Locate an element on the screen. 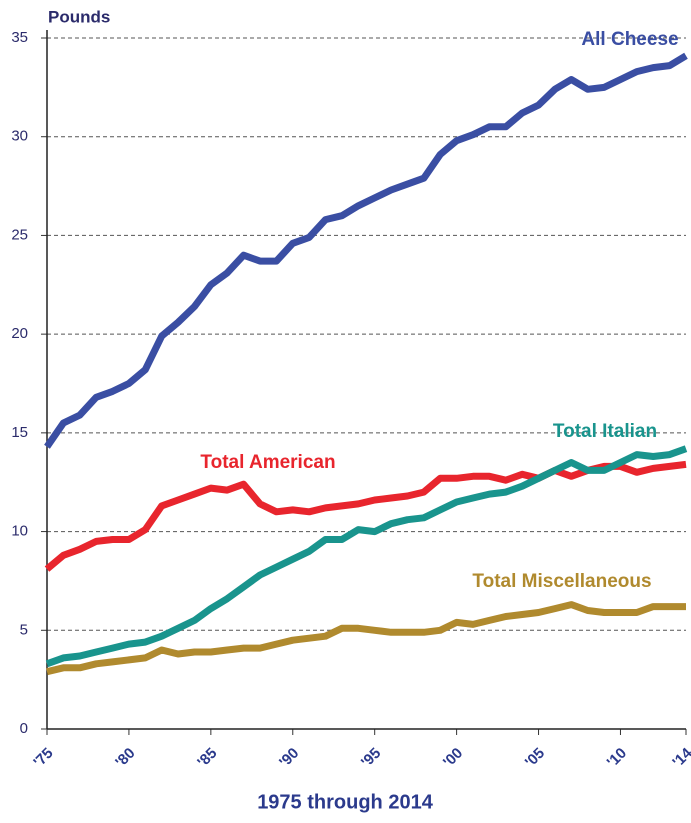  y-tick-label: 5 is located at coordinates (24, 629).